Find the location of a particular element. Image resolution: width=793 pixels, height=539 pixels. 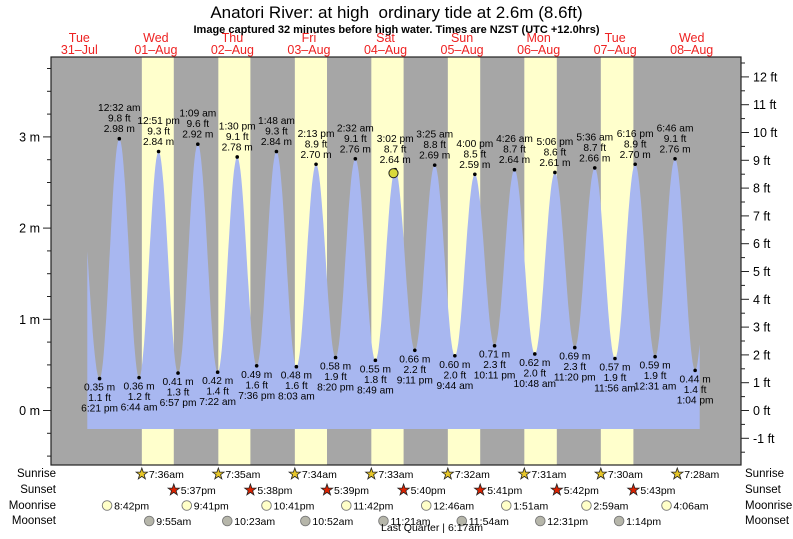

tide-extreme-label: 2.84 m is located at coordinates (276, 142).